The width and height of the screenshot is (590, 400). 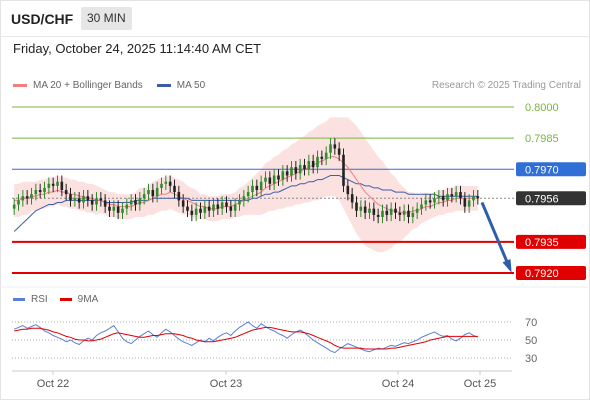 I want to click on time-tick-label: Oct 23, so click(x=226, y=384).